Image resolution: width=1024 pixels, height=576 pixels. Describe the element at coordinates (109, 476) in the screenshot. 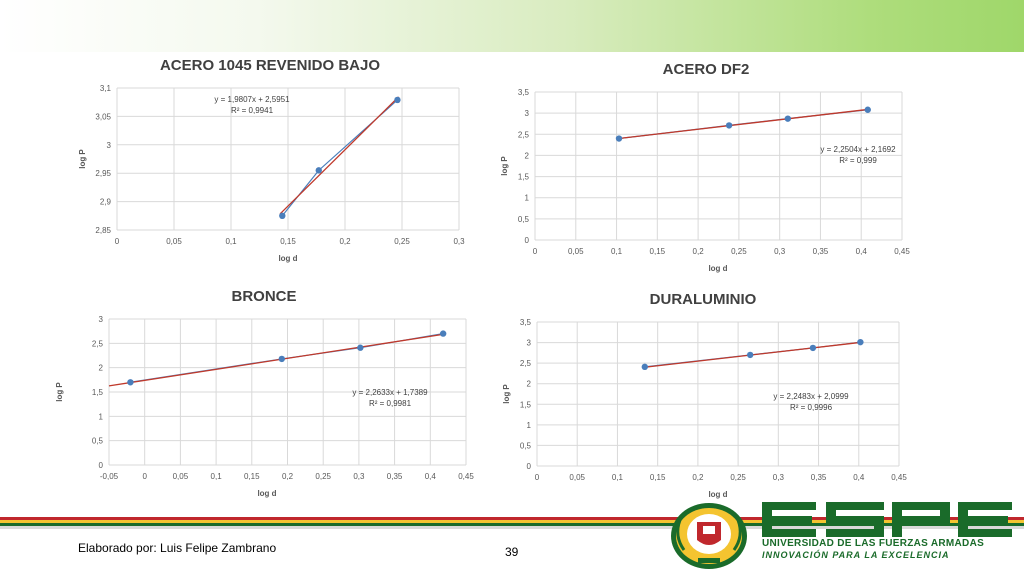

I see `x-tick-label: -0,05` at that location.